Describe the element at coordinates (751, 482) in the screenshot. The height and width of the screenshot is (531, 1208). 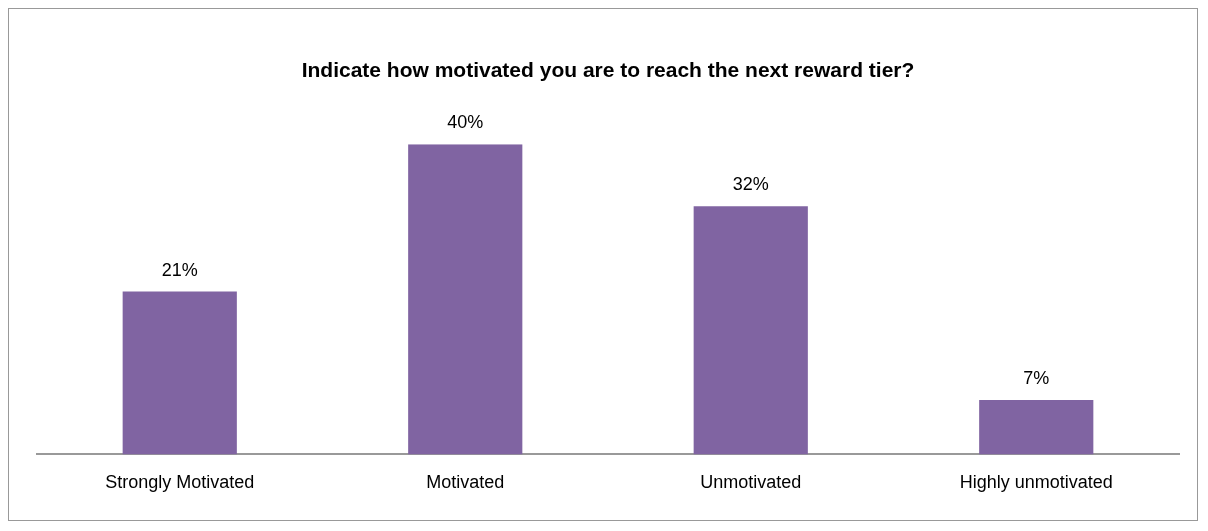
I see `x-tick-label: Unmotivated` at that location.